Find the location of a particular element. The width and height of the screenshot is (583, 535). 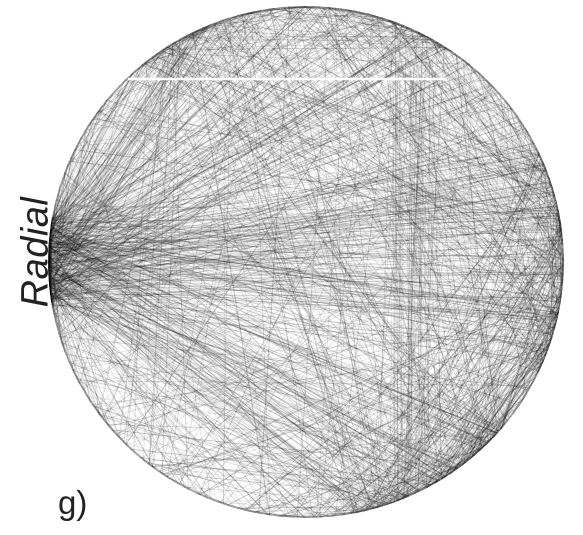

graph-edge is located at coordinates (495, 365).